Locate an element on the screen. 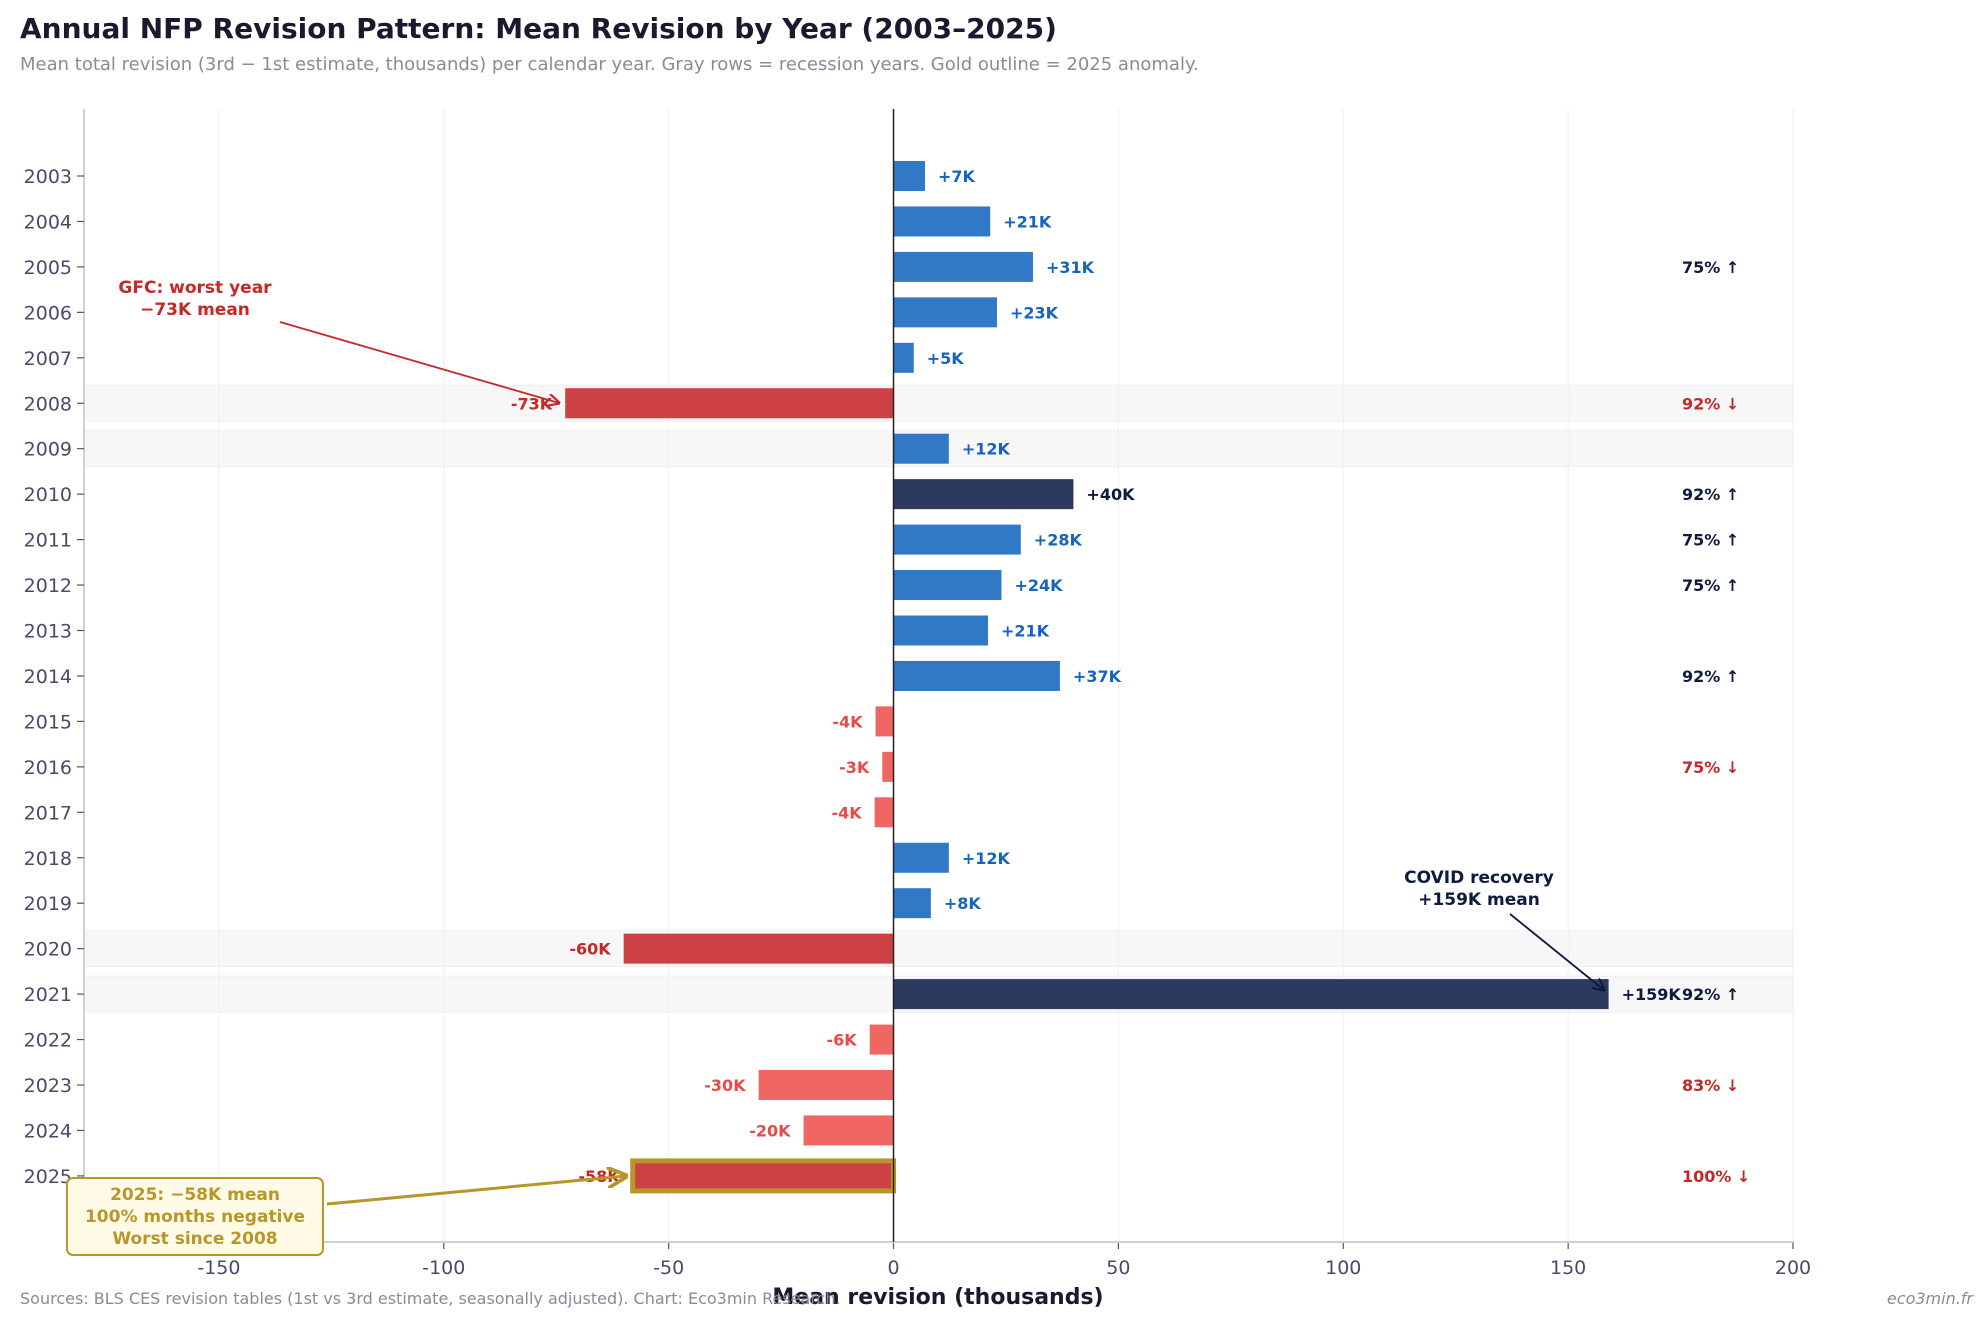 The height and width of the screenshot is (1324, 1987). bar-2013 is located at coordinates (940, 630).